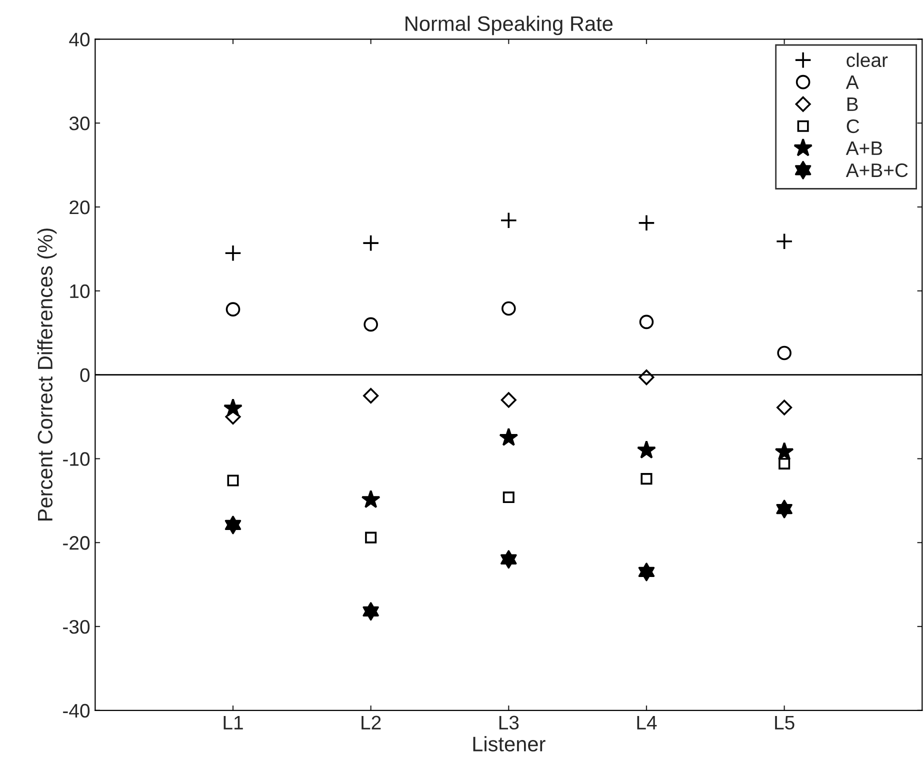 Image resolution: width=924 pixels, height=768 pixels. What do you see at coordinates (509, 26) in the screenshot?
I see `chart-title: Normal Speaking Rate` at bounding box center [509, 26].